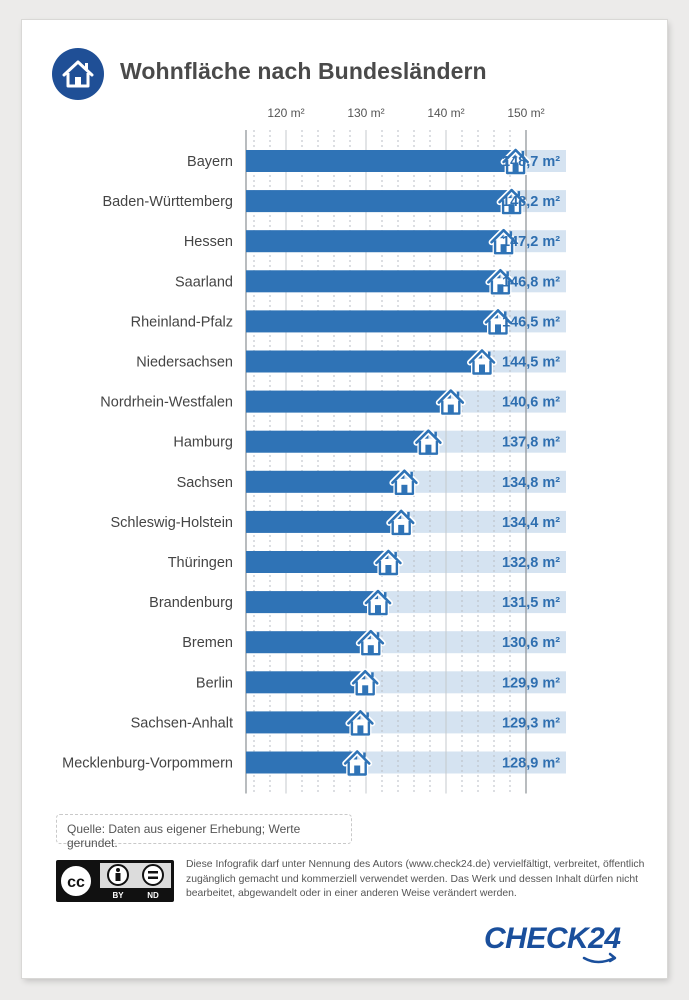  I want to click on category-label: Berlin, so click(214, 683).